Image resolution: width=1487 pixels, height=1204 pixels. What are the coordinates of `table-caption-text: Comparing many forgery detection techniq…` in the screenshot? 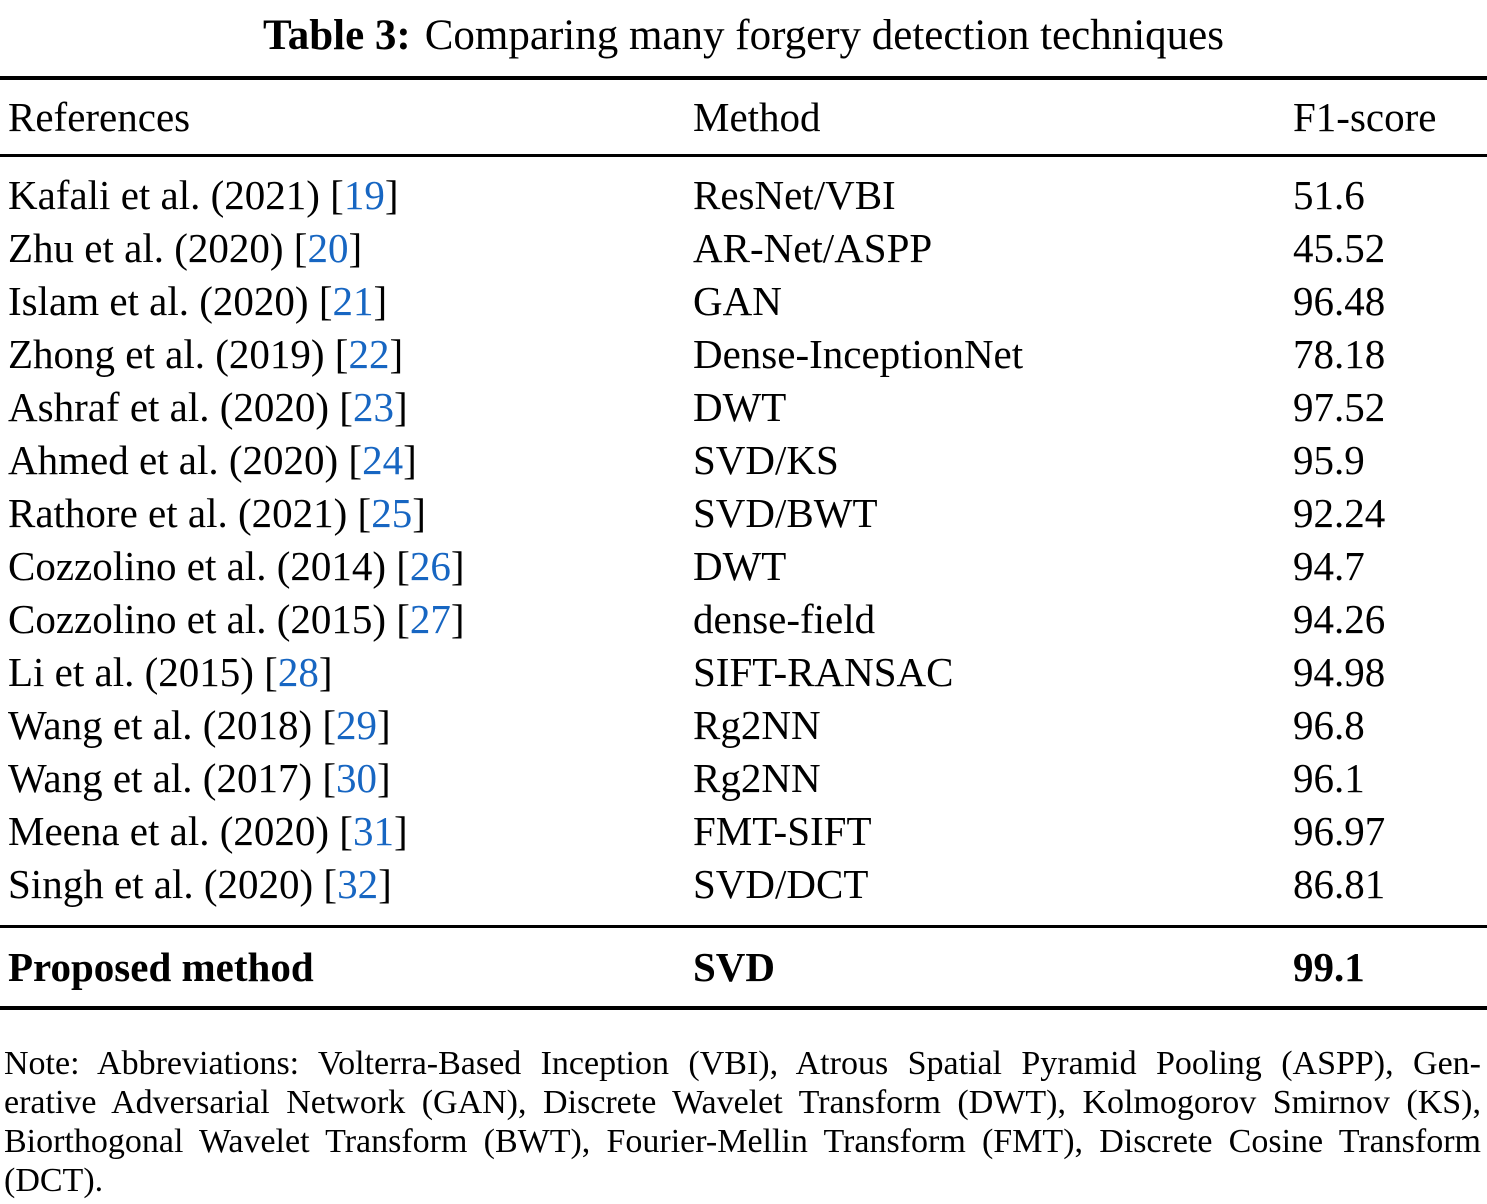 It's located at (824, 35).